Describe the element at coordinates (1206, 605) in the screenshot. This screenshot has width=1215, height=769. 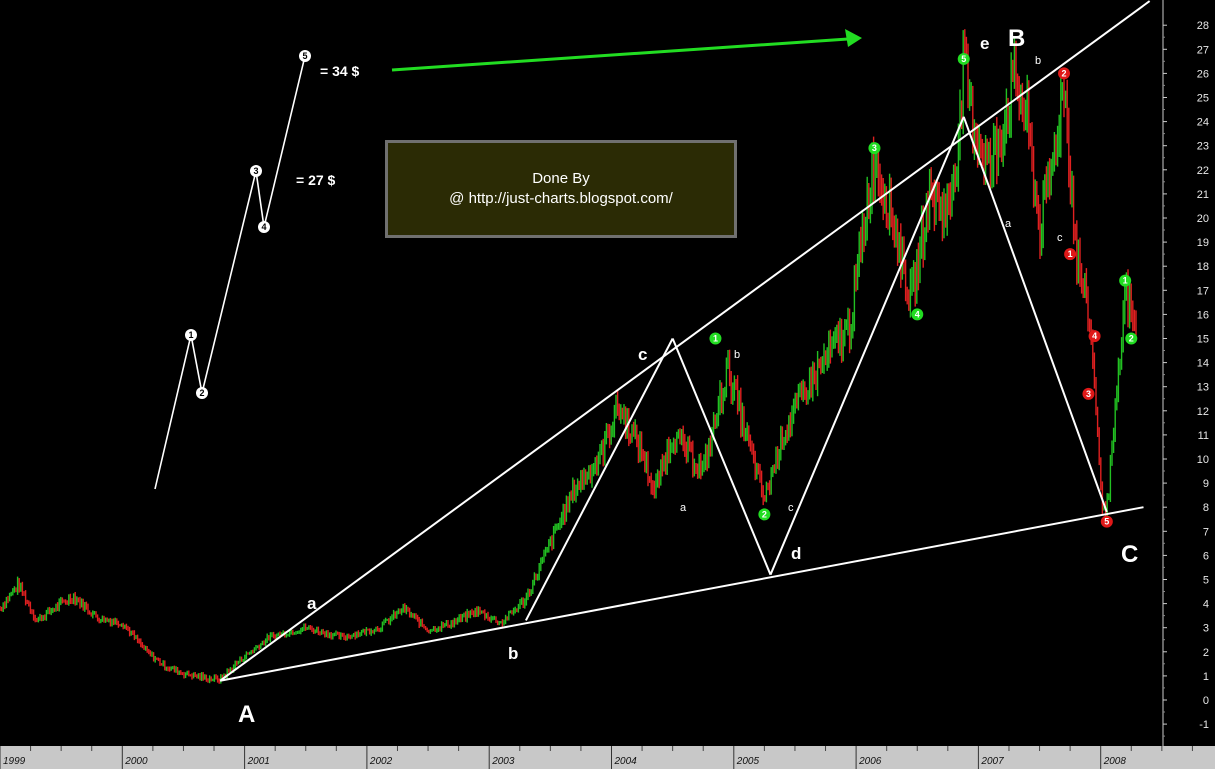
I see `y-tick-label: 4` at that location.